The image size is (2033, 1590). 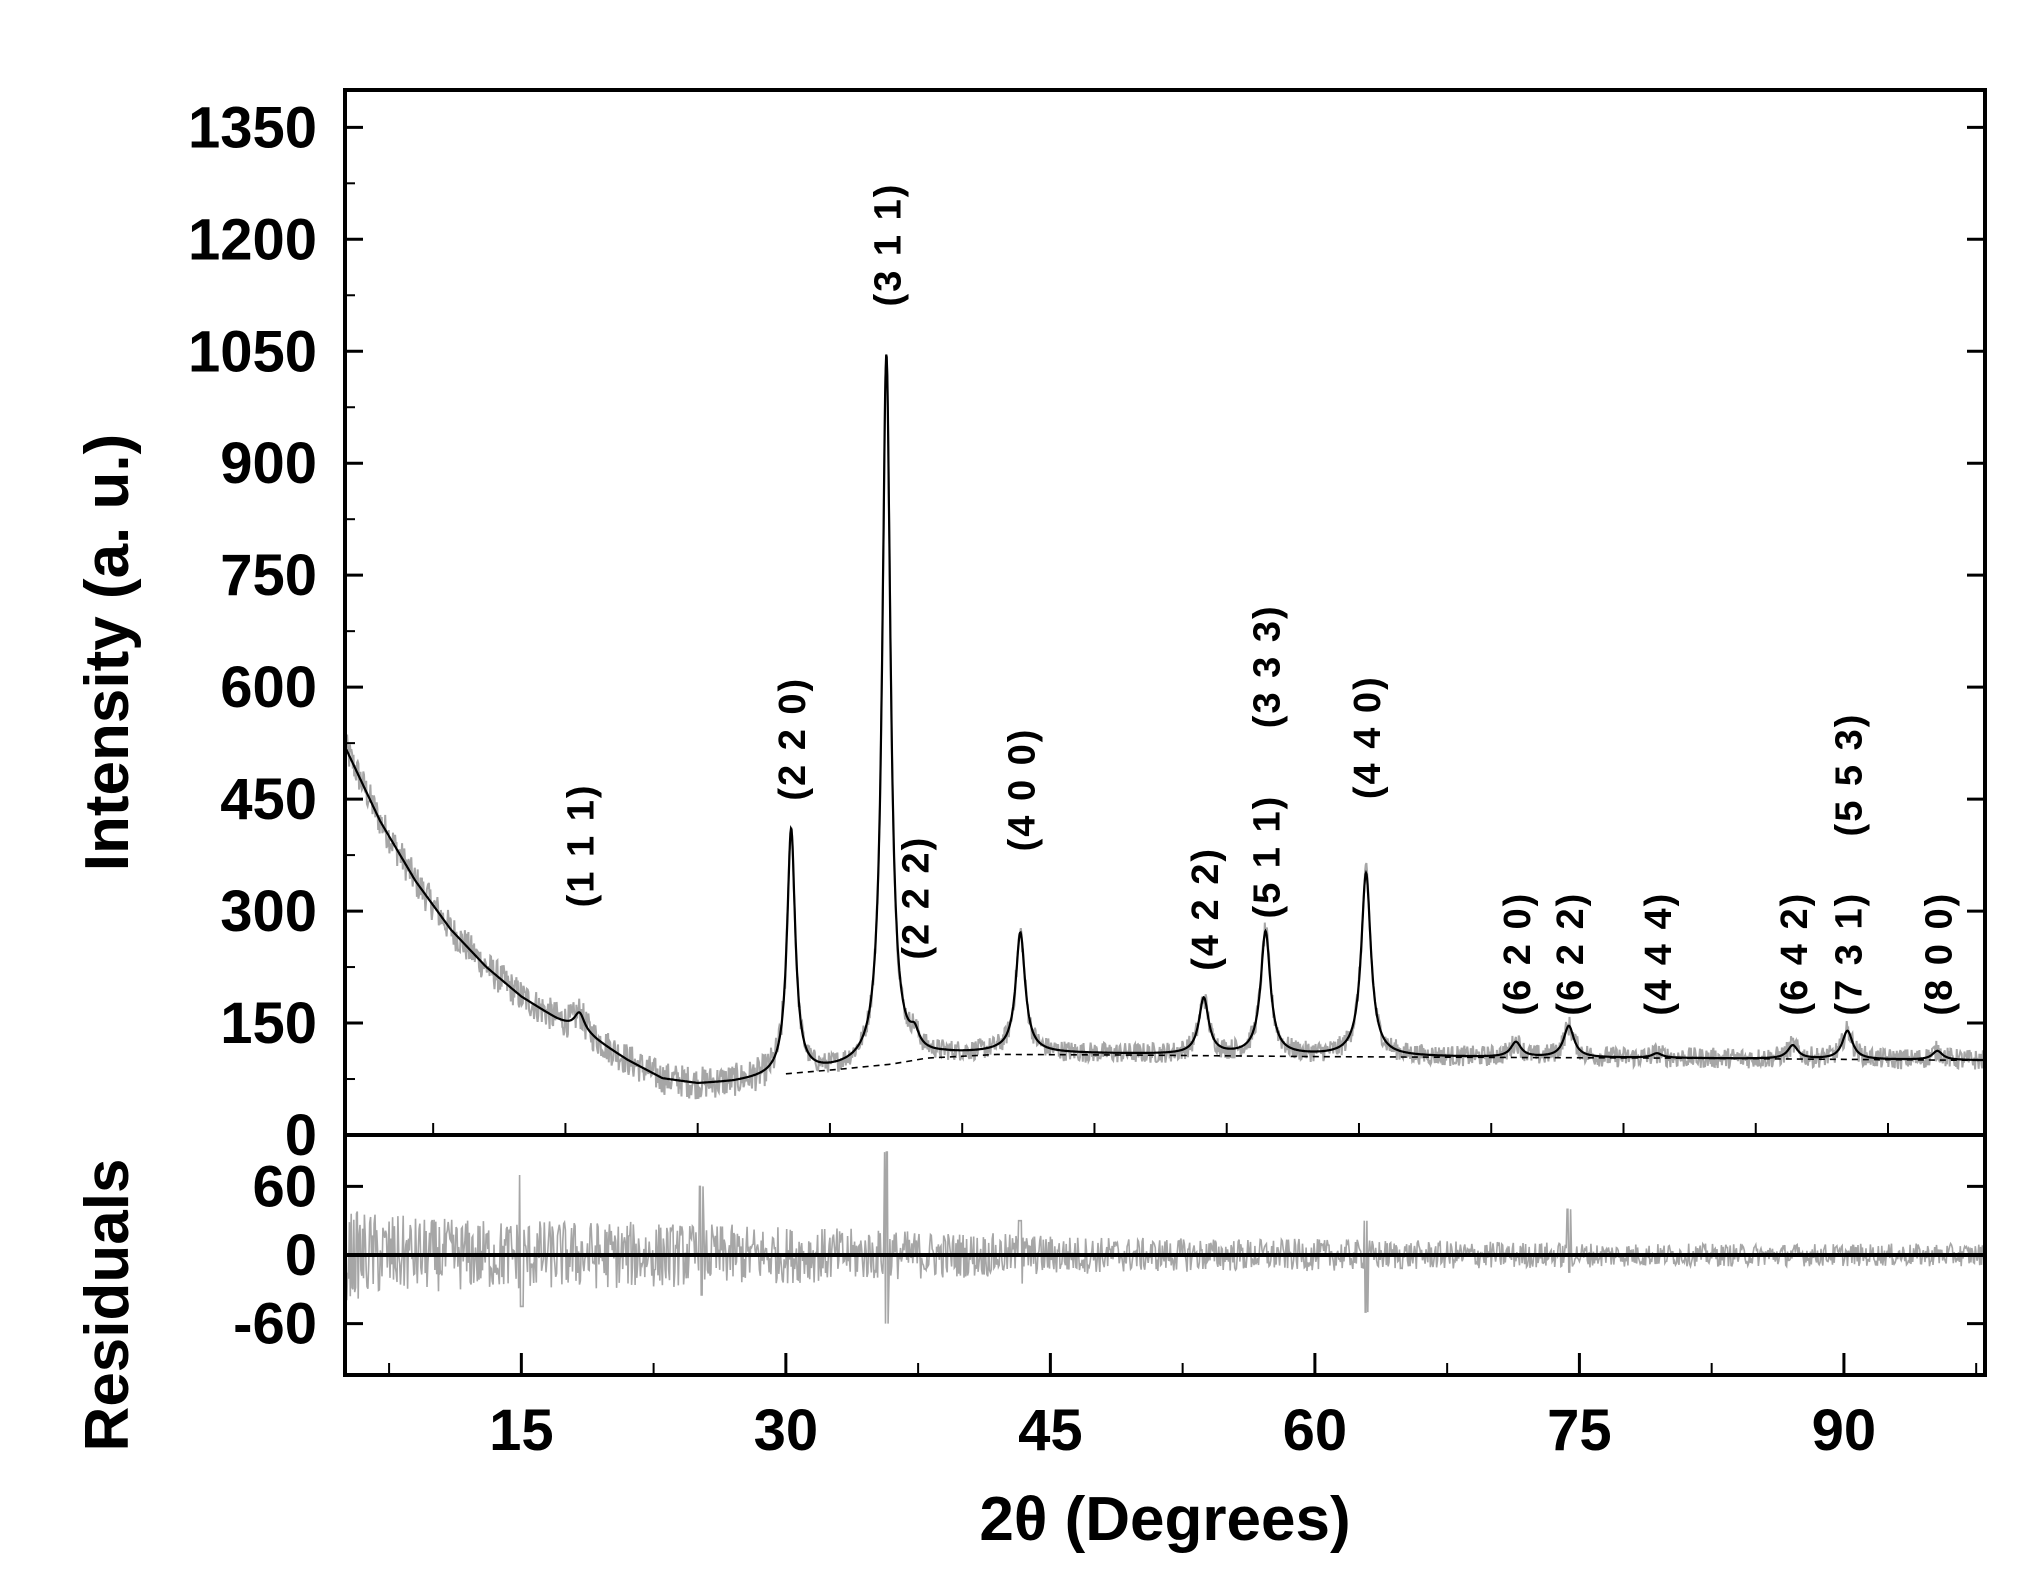 I want to click on y-tick-label: 0, so click(x=301, y=1135).